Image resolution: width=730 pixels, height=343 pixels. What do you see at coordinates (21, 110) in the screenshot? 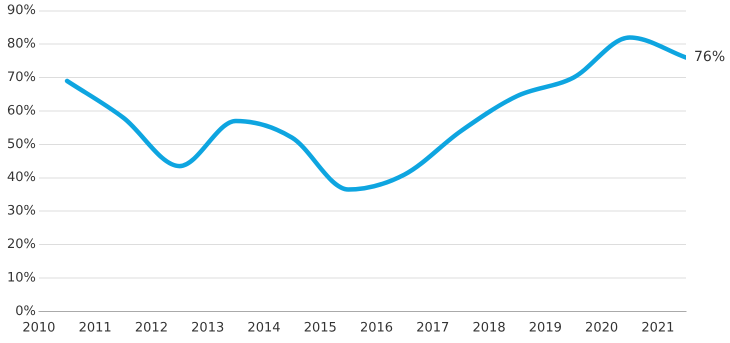
I see `y-tick-label: 60%` at bounding box center [21, 110].